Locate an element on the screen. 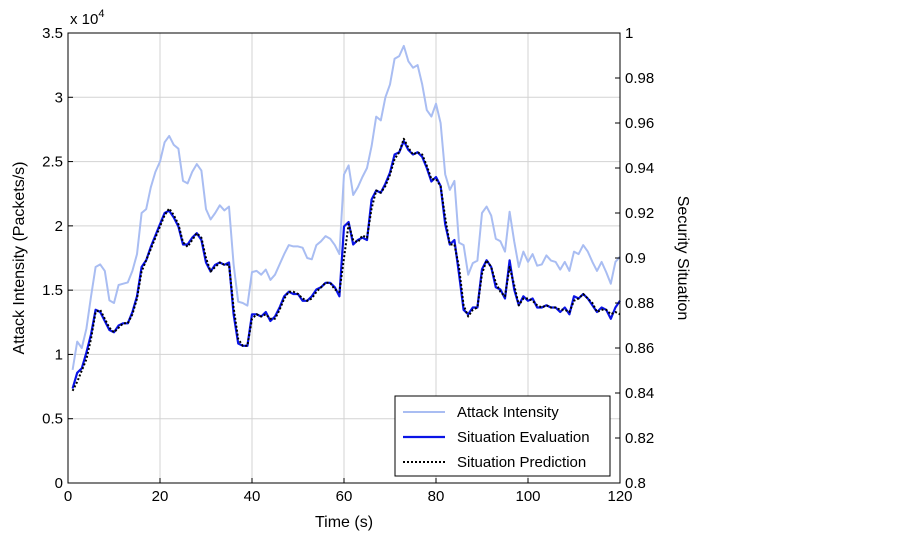  y-tick-label-left: 0.5 is located at coordinates (52, 419).